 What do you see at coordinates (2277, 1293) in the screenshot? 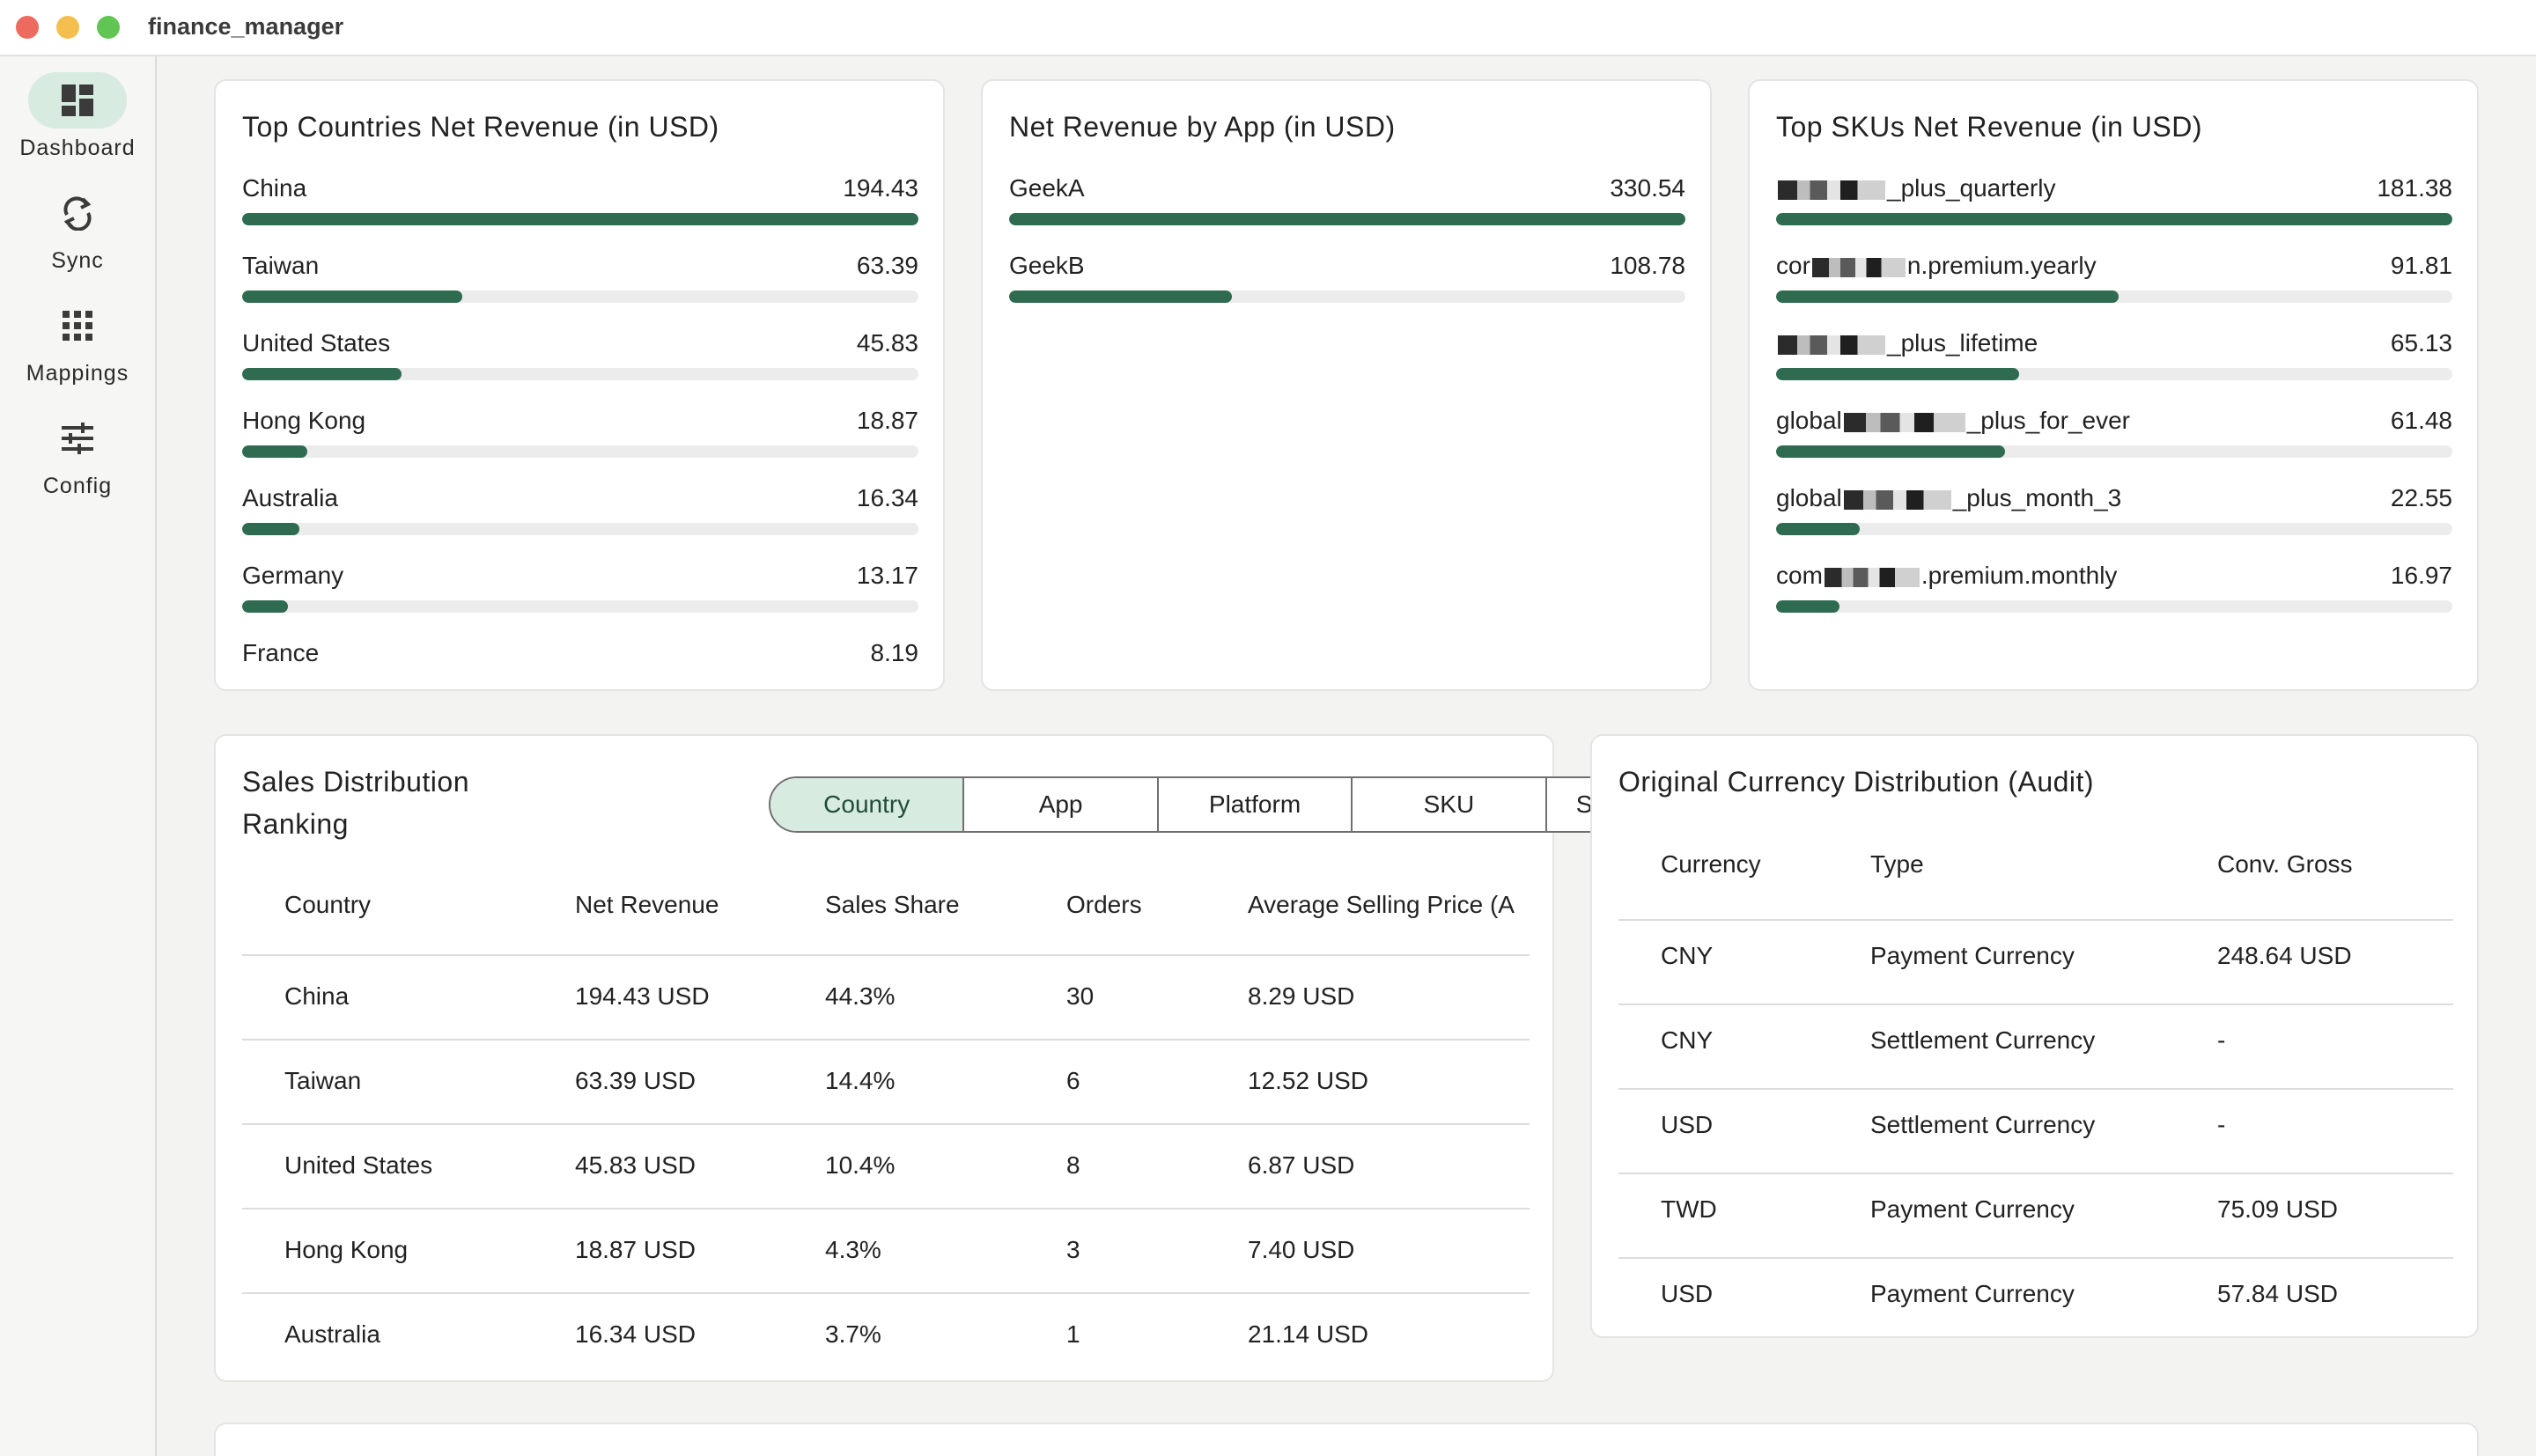
I see `cell: 57.84 USD` at bounding box center [2277, 1293].